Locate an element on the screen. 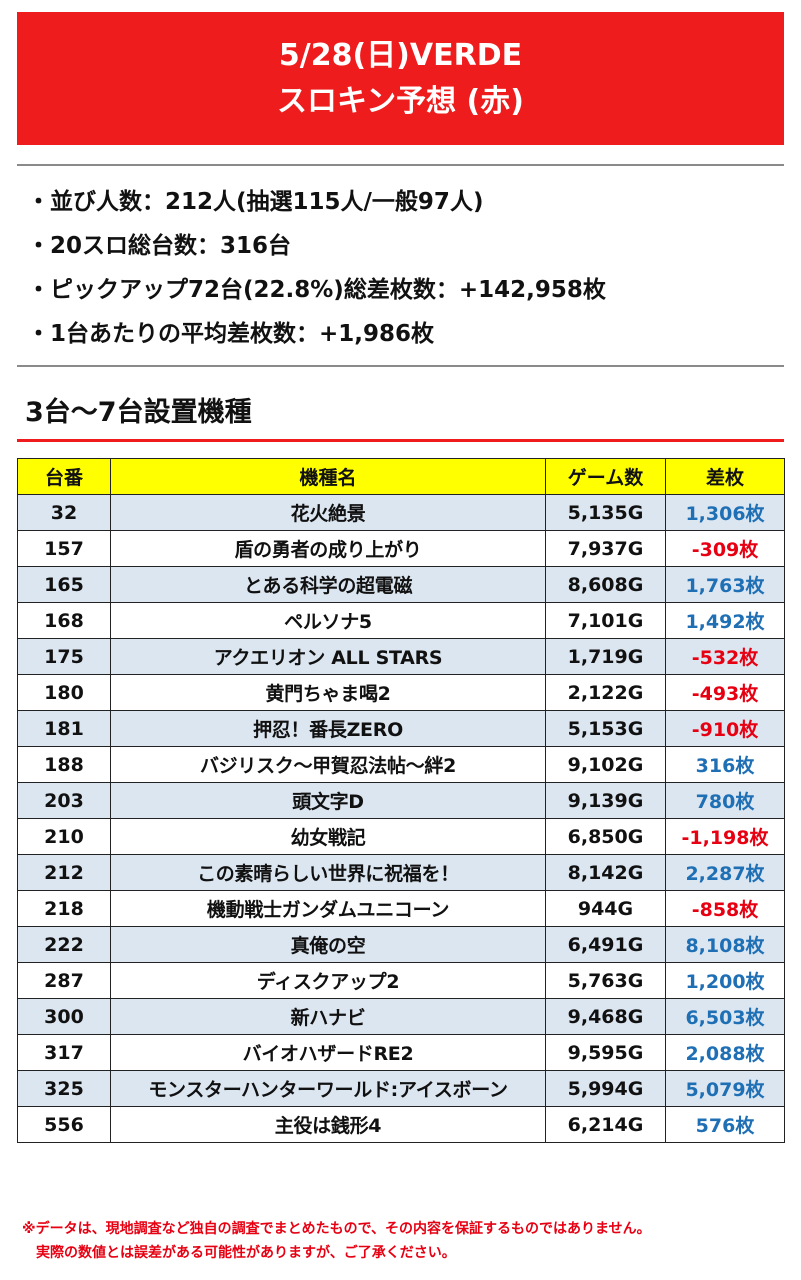 Image resolution: width=801 pixels, height=1280 pixels. cell-number: 212 is located at coordinates (64, 872).